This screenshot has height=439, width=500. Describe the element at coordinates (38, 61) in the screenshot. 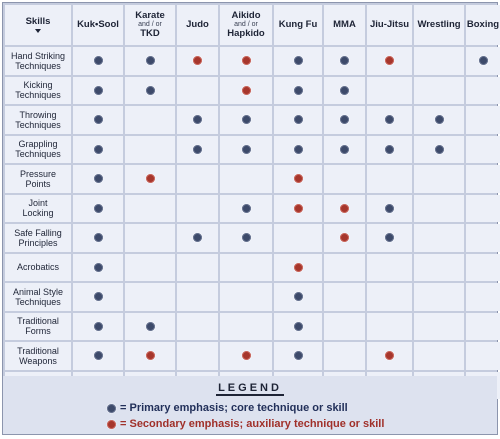

I see `skill-label: Hand Striking Techniques` at that location.